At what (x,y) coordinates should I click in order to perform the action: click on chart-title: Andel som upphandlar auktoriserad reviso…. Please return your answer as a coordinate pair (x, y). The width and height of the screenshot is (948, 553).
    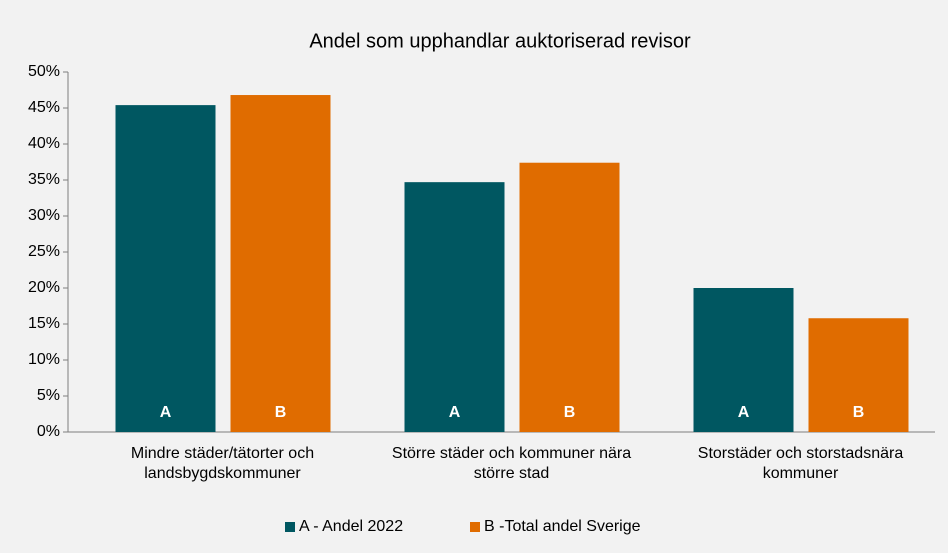
    Looking at the image, I should click on (500, 41).